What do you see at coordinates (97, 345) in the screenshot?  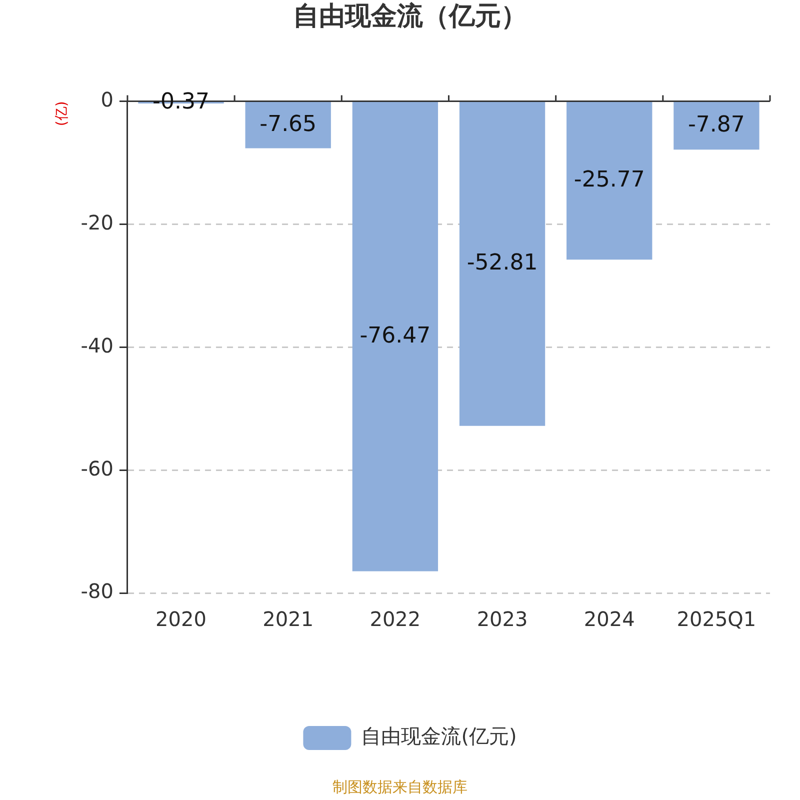 I see `y-tick-label: -40` at bounding box center [97, 345].